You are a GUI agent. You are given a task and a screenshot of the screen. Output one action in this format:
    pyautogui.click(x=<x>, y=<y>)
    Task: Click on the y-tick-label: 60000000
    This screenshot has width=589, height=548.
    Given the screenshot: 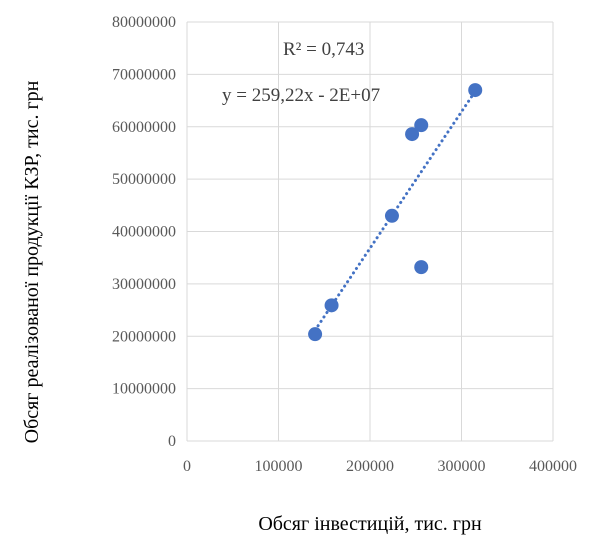 What is the action you would take?
    pyautogui.click(x=144, y=127)
    